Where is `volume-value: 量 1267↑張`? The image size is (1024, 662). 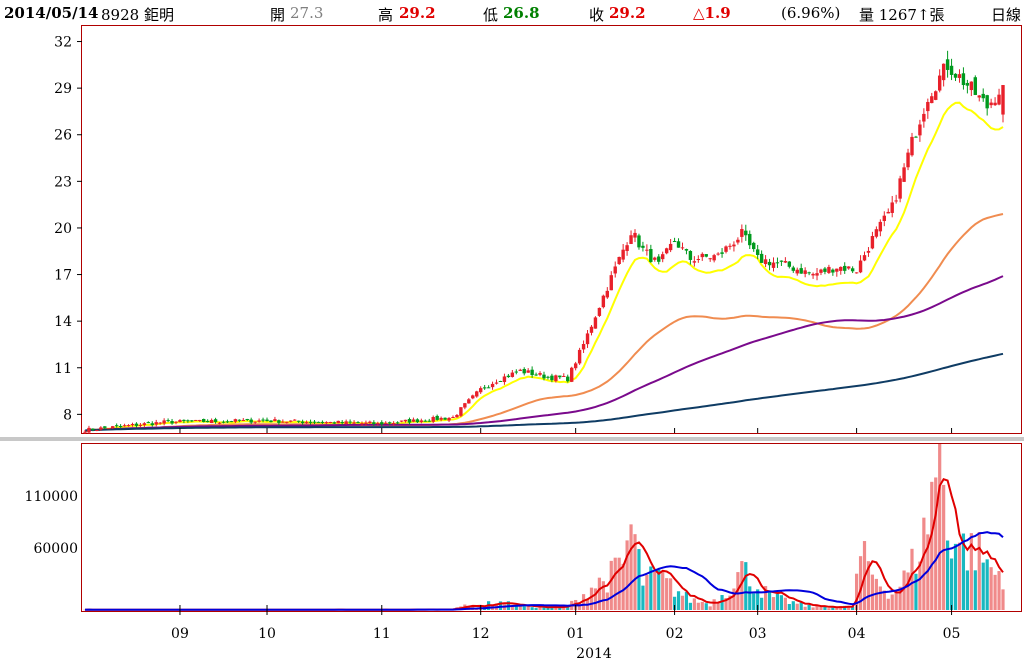
volume-value: 量 1267↑張 is located at coordinates (902, 15).